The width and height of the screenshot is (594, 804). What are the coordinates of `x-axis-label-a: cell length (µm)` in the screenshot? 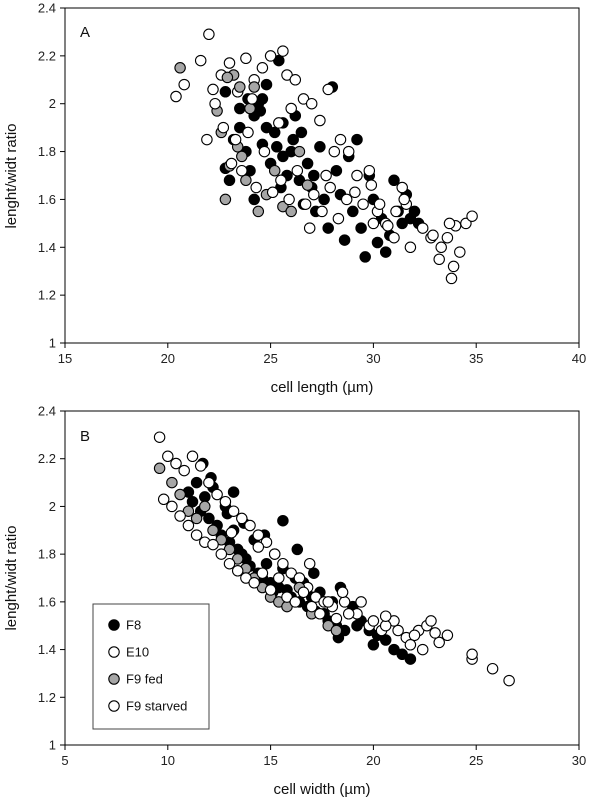 It's located at (322, 387).